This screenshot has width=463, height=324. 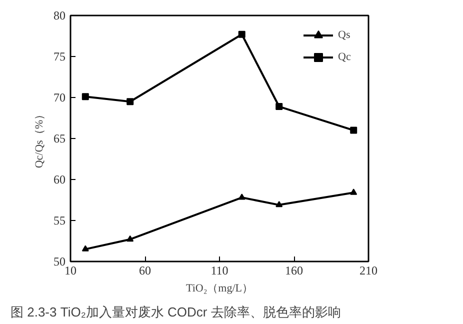 What do you see at coordinates (60, 57) in the screenshot?
I see `y-tick-label: 75` at bounding box center [60, 57].